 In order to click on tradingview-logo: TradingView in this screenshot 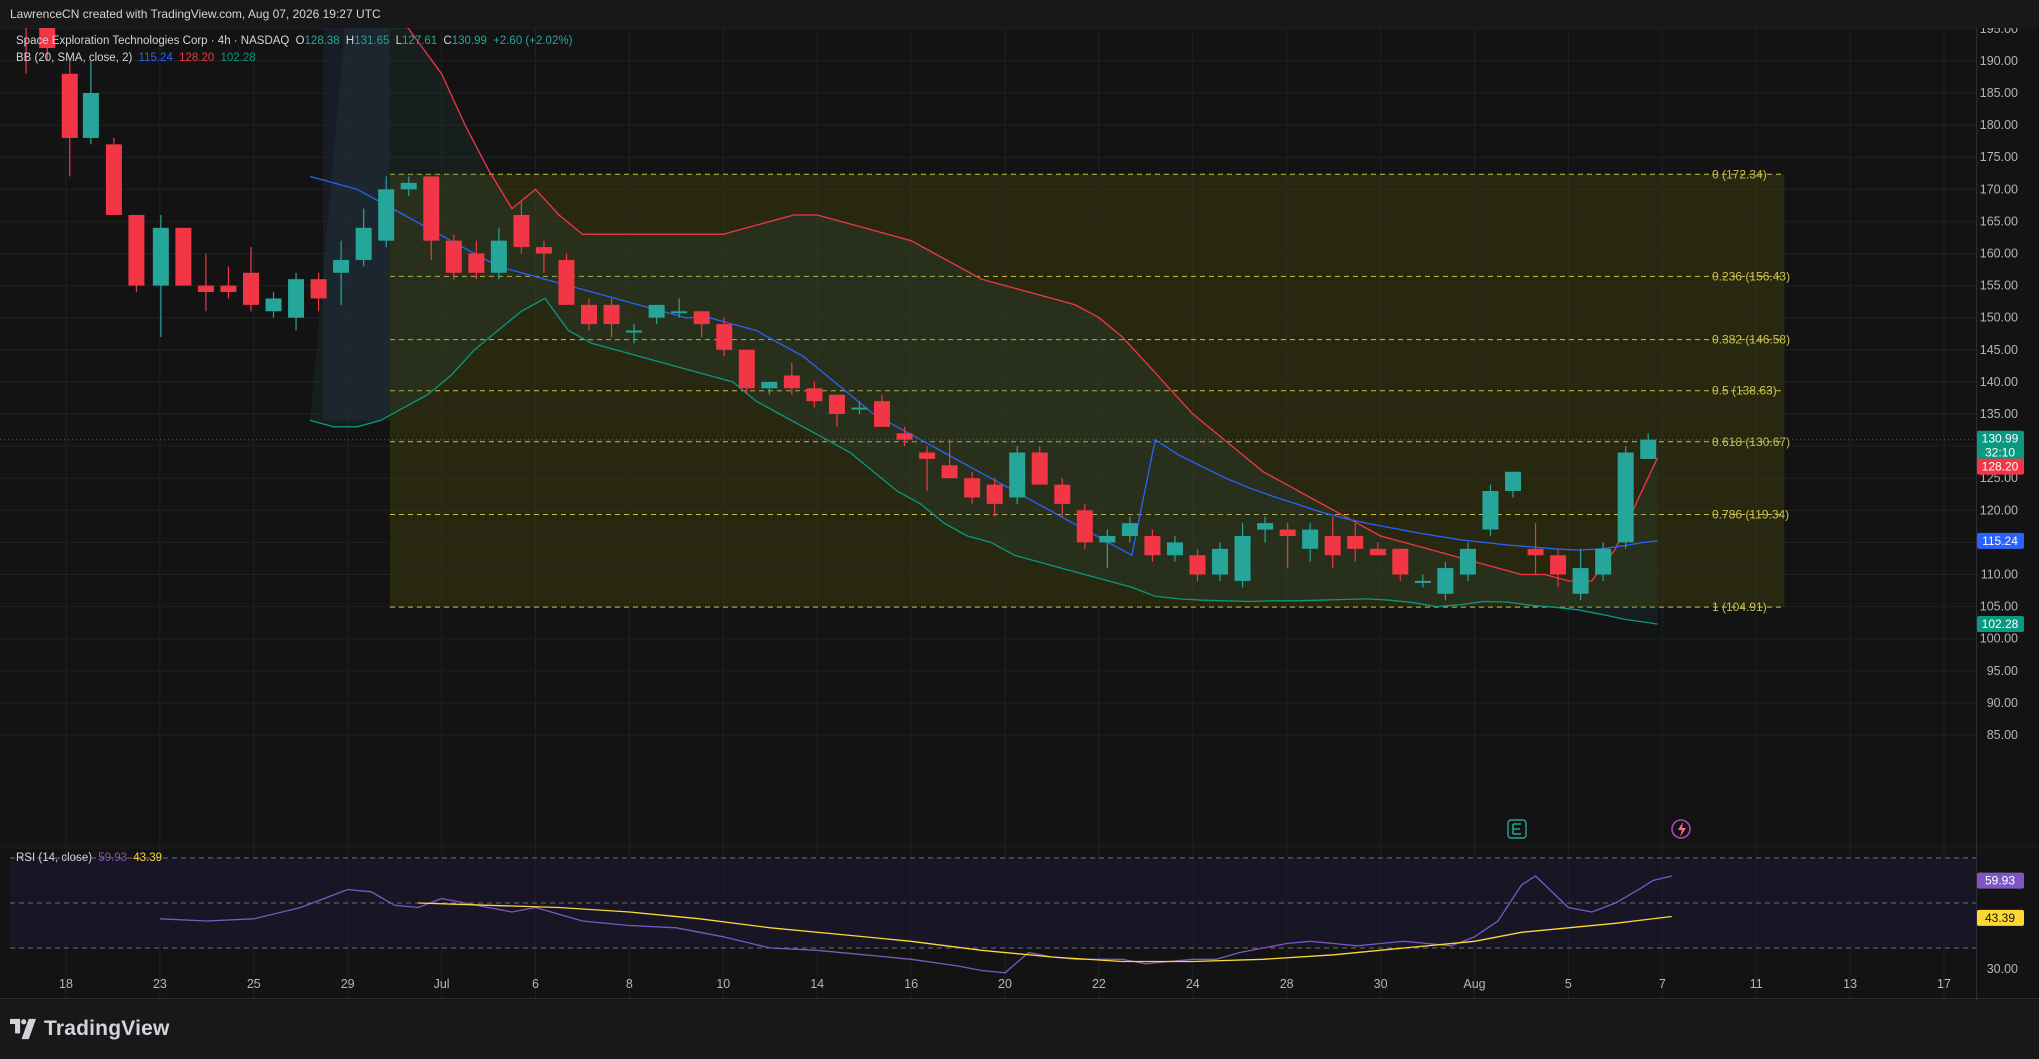, I will do `click(90, 1029)`.